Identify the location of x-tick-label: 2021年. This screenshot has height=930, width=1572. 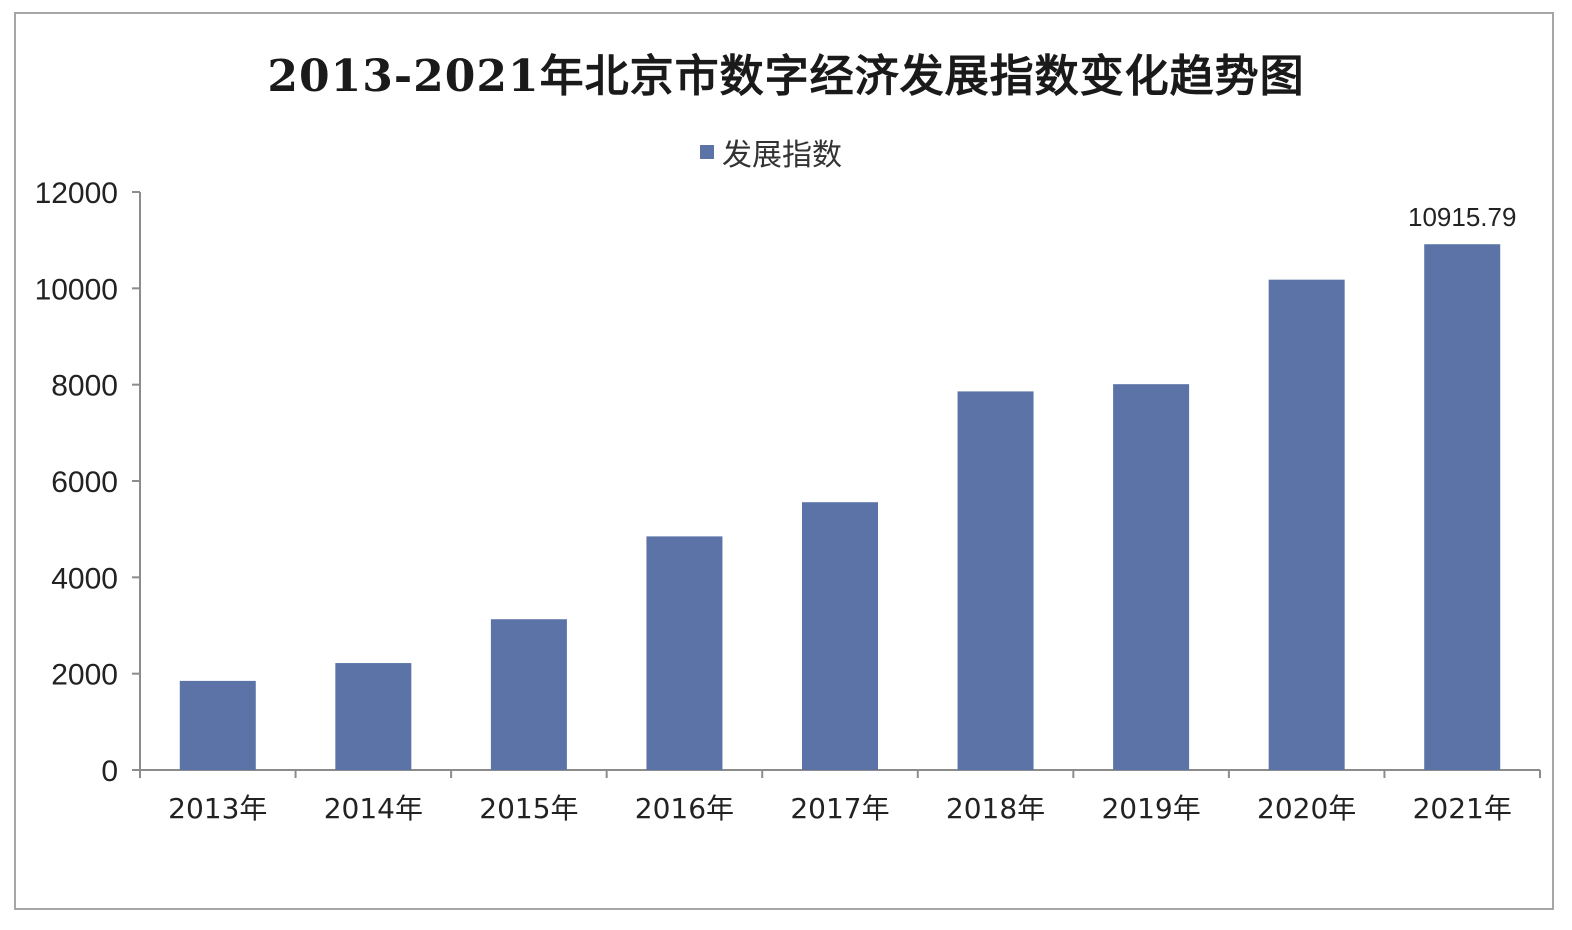
(1462, 808).